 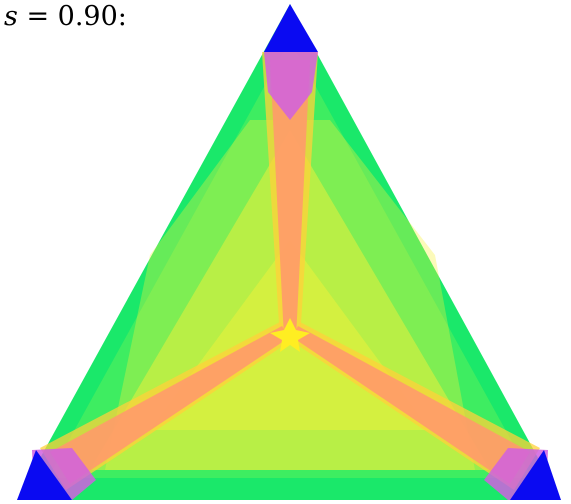 I want to click on caption-variable: s, so click(x=11, y=16).